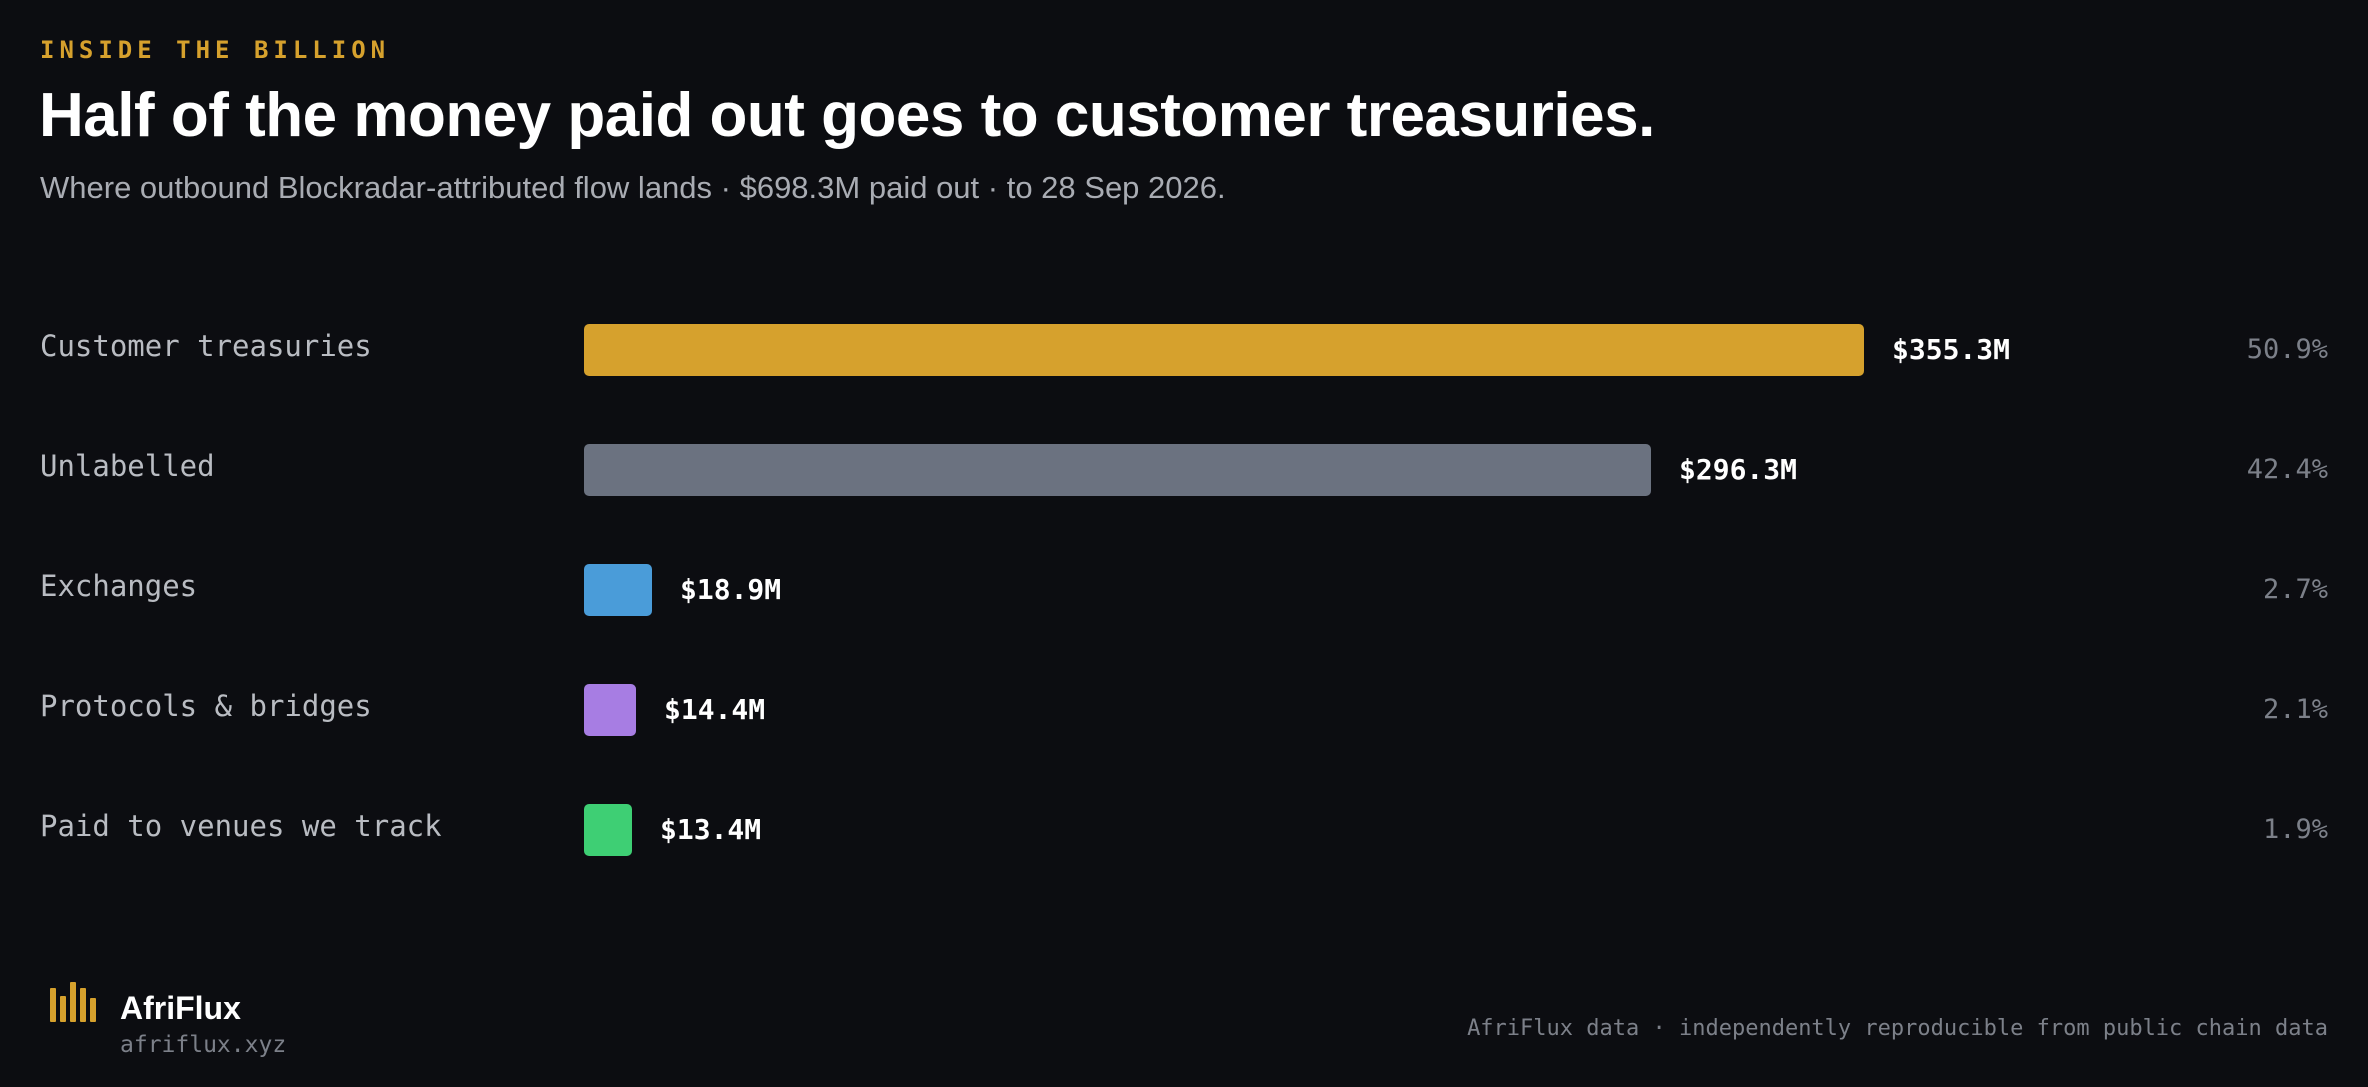 The height and width of the screenshot is (1087, 2368). I want to click on percent-label: 50.9%, so click(2287, 349).